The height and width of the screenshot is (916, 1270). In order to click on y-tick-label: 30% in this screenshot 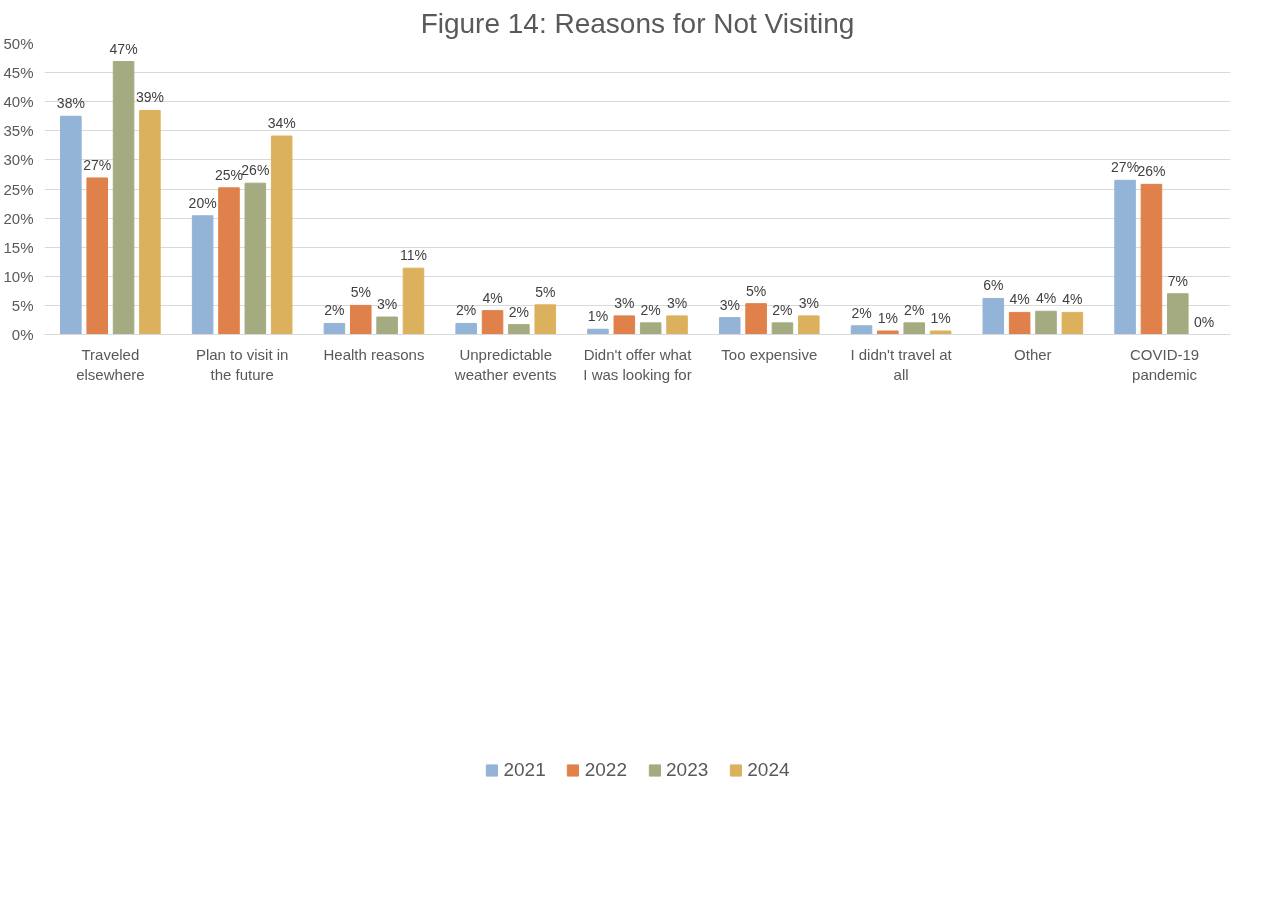, I will do `click(18, 160)`.